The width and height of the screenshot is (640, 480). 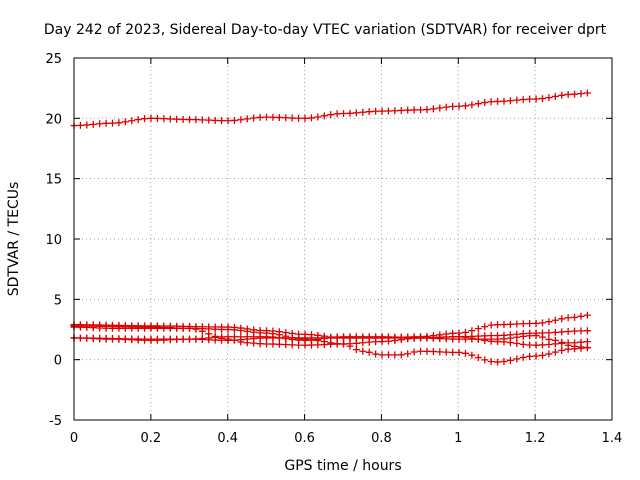 What do you see at coordinates (535, 438) in the screenshot?
I see `x-tick-label: 1.2` at bounding box center [535, 438].